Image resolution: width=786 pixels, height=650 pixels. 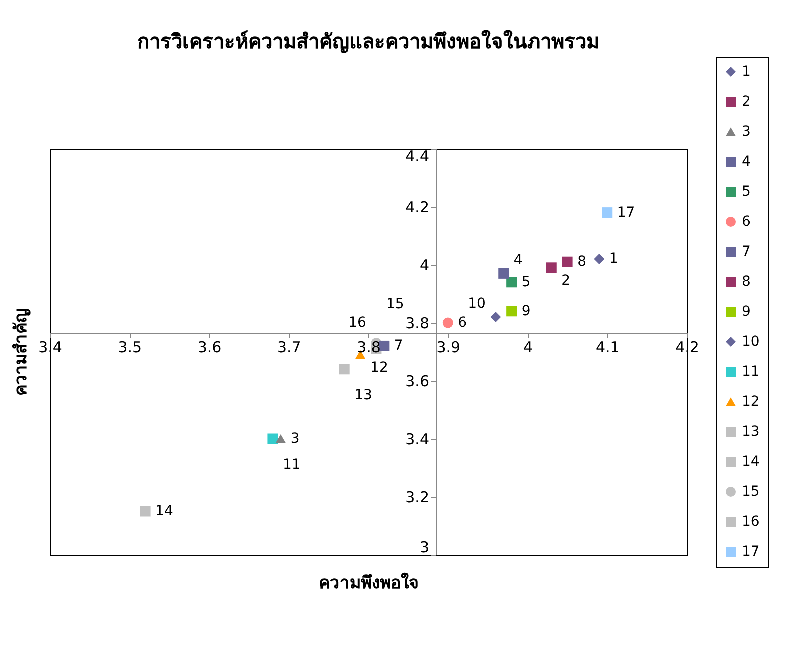 I want to click on text: 17, so click(x=626, y=212).